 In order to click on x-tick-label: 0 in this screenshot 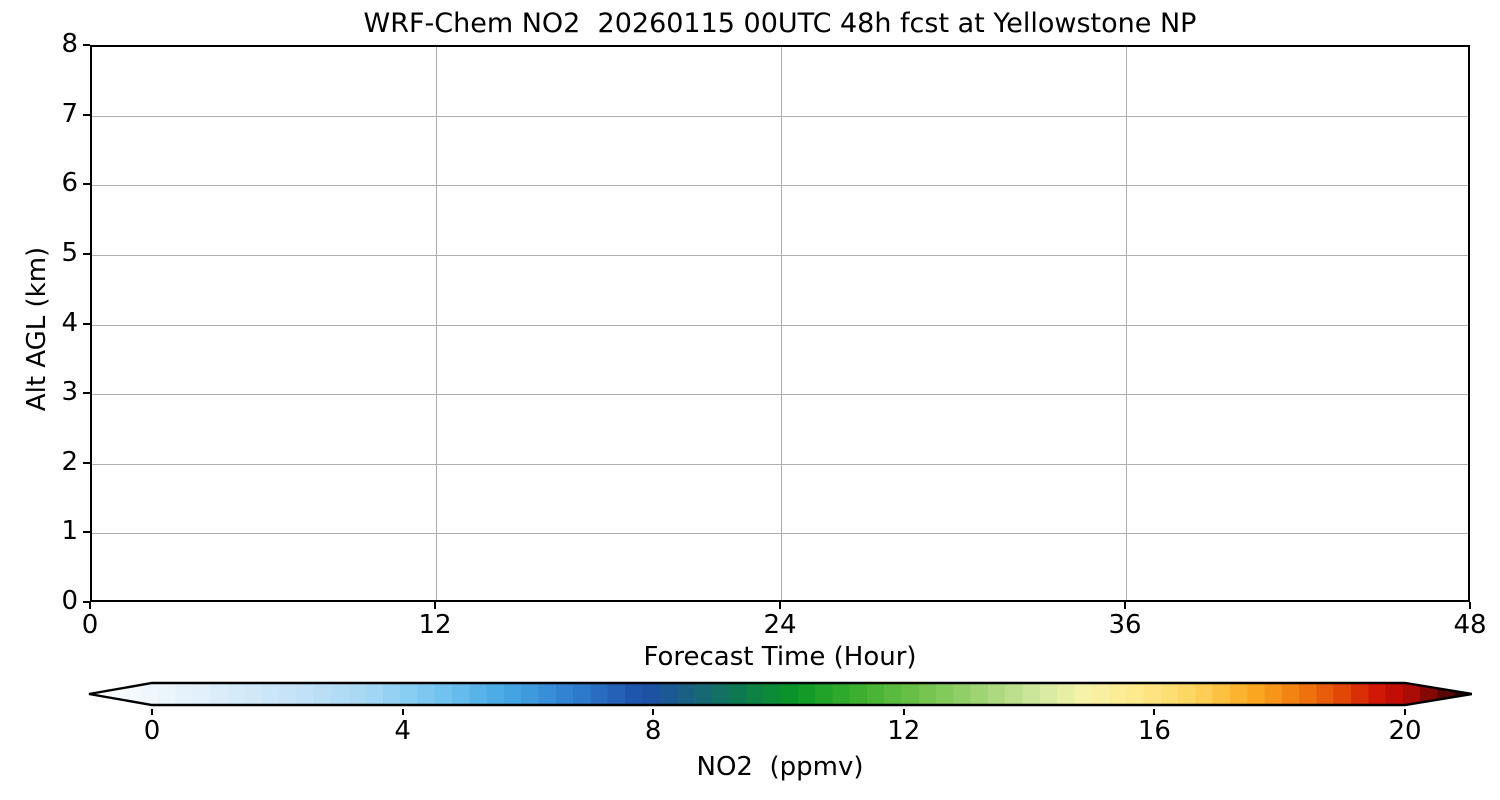, I will do `click(90, 625)`.